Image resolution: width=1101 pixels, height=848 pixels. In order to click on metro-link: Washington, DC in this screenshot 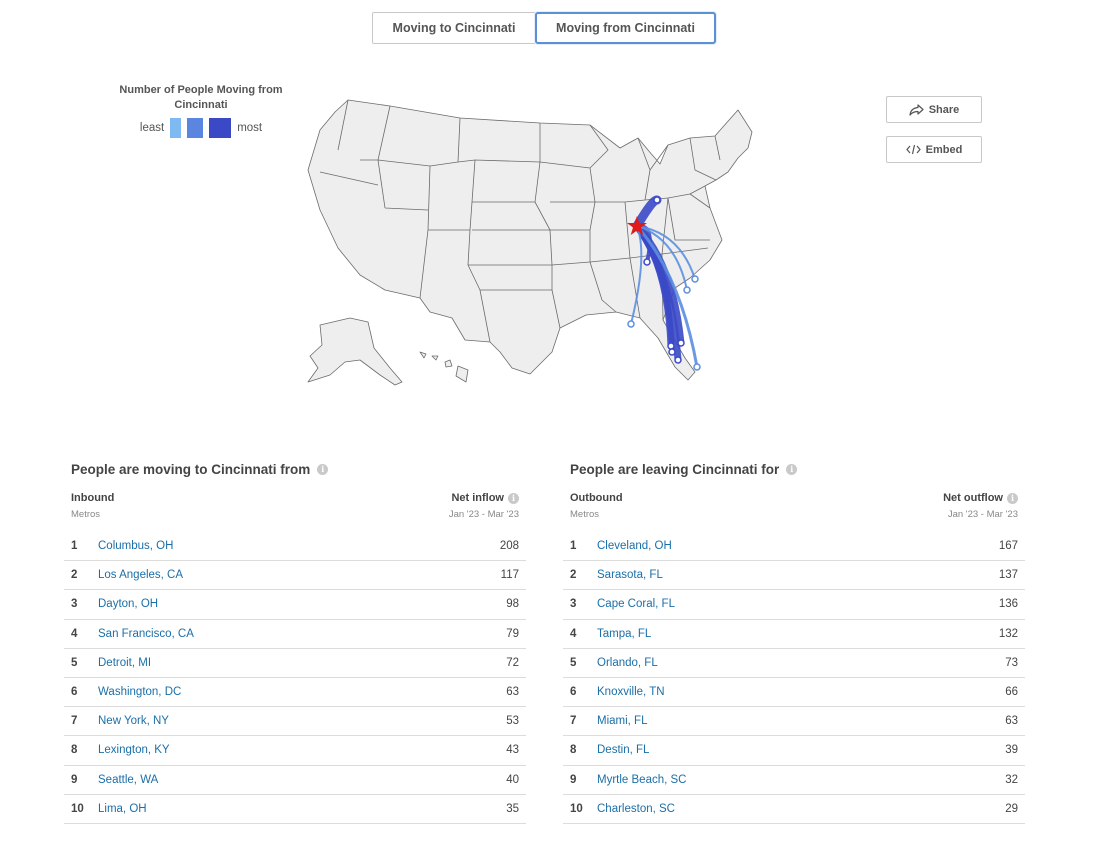, I will do `click(140, 692)`.